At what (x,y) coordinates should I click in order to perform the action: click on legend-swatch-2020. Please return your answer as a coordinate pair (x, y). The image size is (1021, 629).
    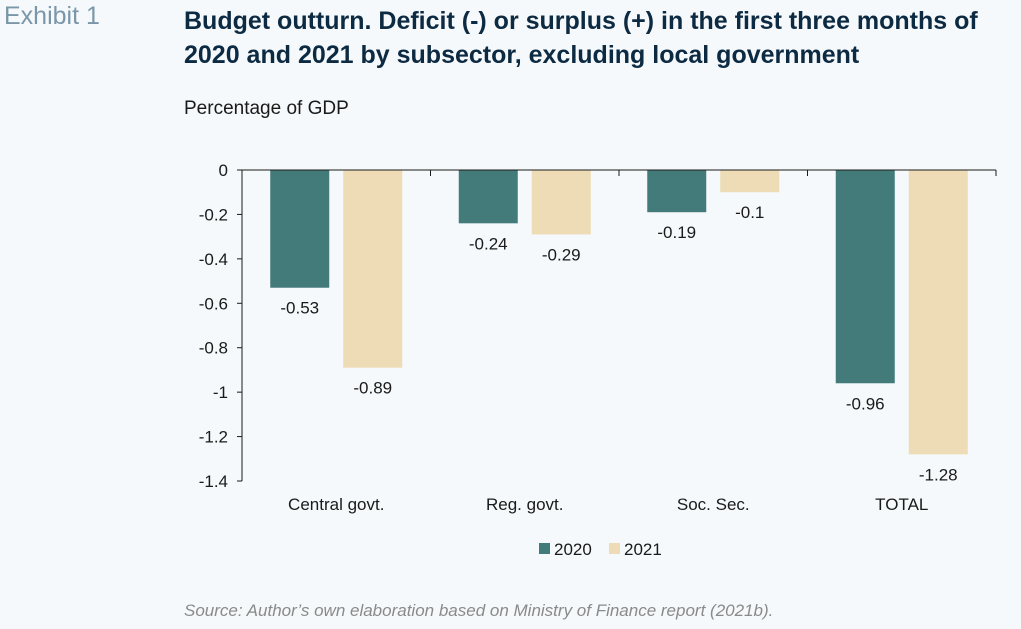
    Looking at the image, I should click on (544, 548).